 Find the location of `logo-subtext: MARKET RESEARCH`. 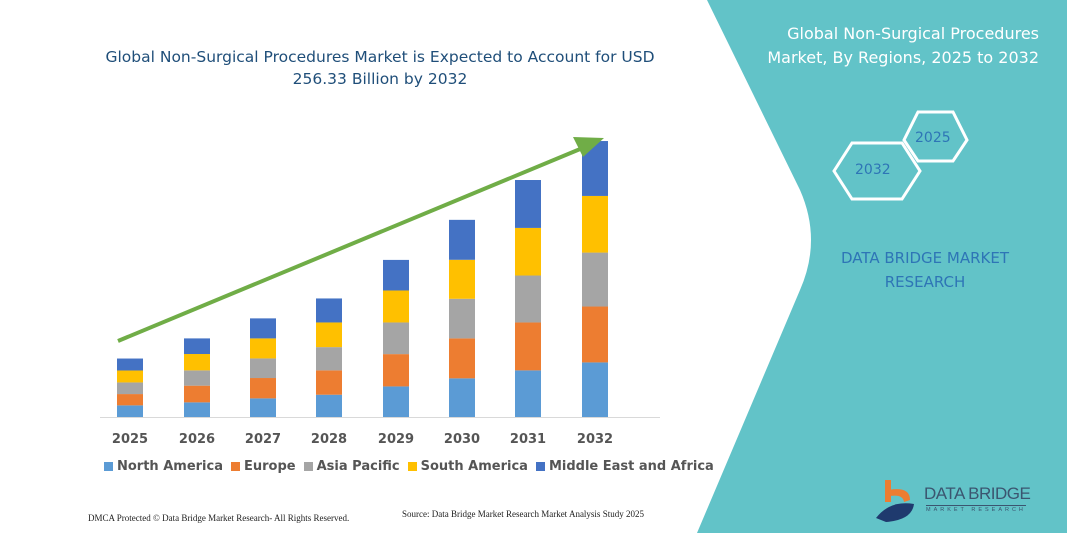

logo-subtext: MARKET RESEARCH is located at coordinates (976, 509).